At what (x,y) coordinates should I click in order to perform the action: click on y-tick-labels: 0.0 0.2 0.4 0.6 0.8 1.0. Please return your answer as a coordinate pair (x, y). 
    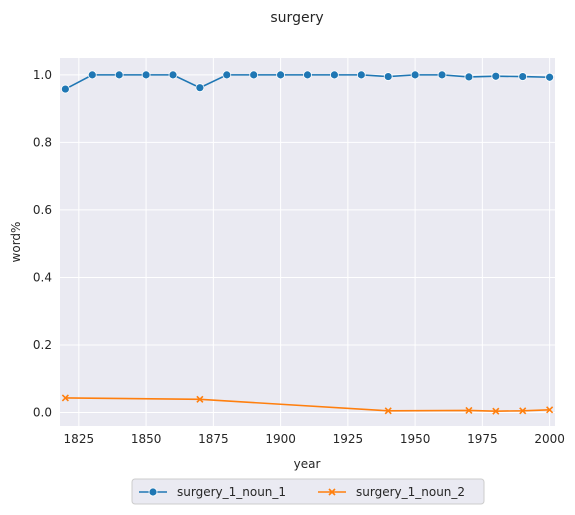
    Looking at the image, I should click on (42, 244).